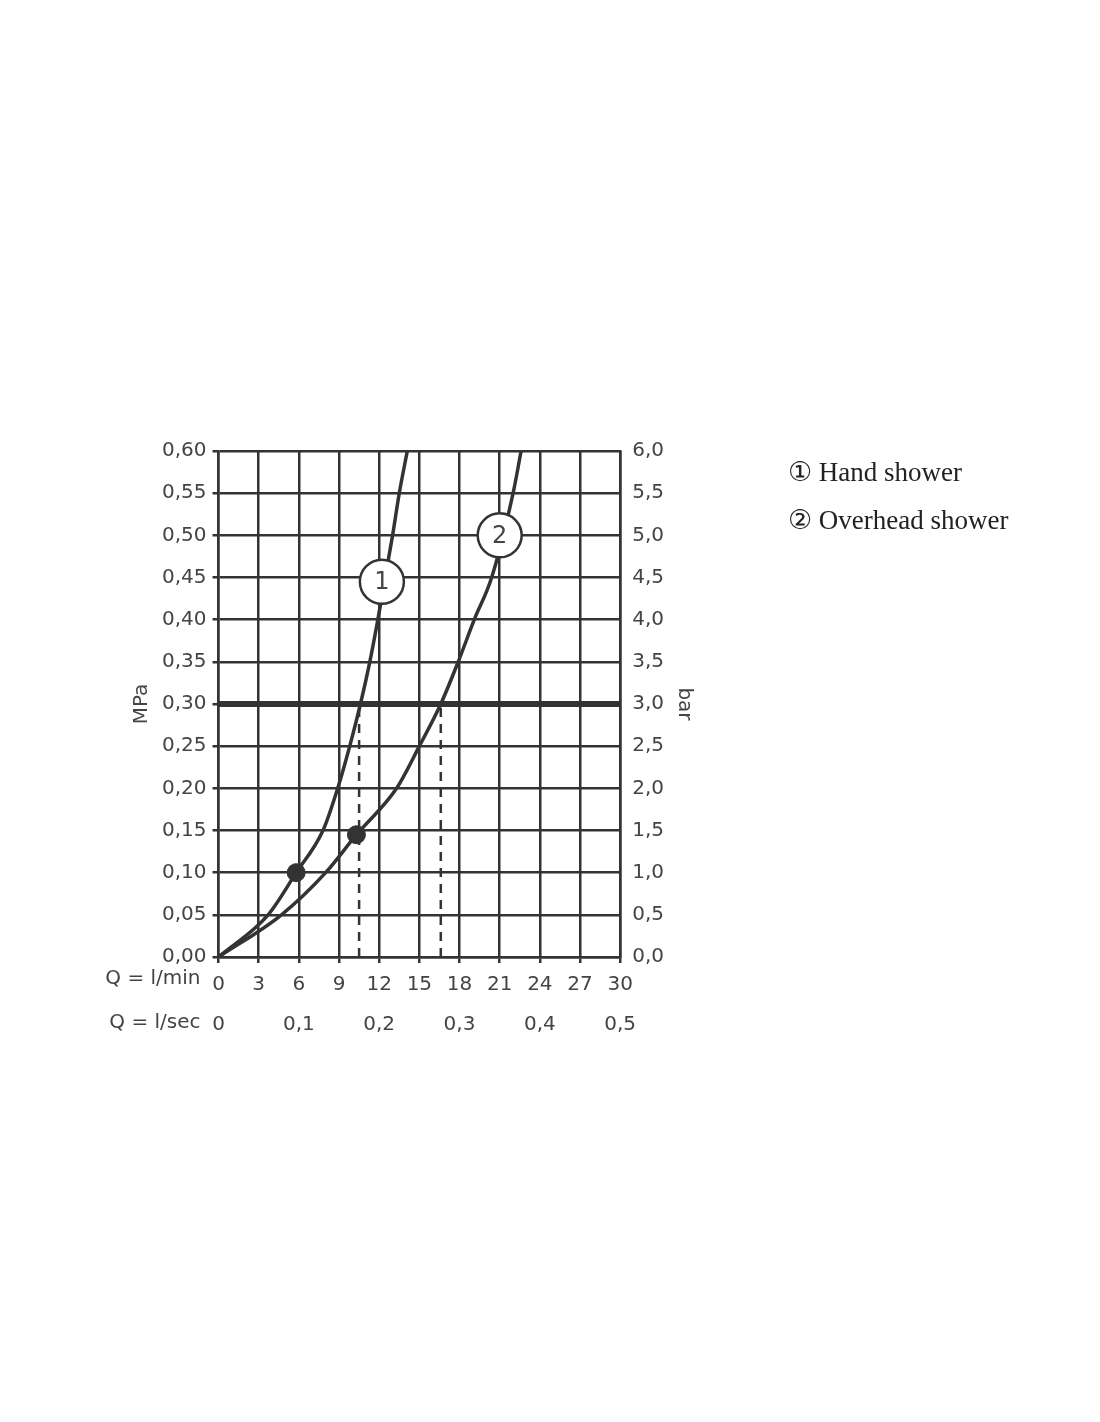 The image size is (1100, 1422). What do you see at coordinates (648, 744) in the screenshot?
I see `y2-tick-label: 2,5` at bounding box center [648, 744].